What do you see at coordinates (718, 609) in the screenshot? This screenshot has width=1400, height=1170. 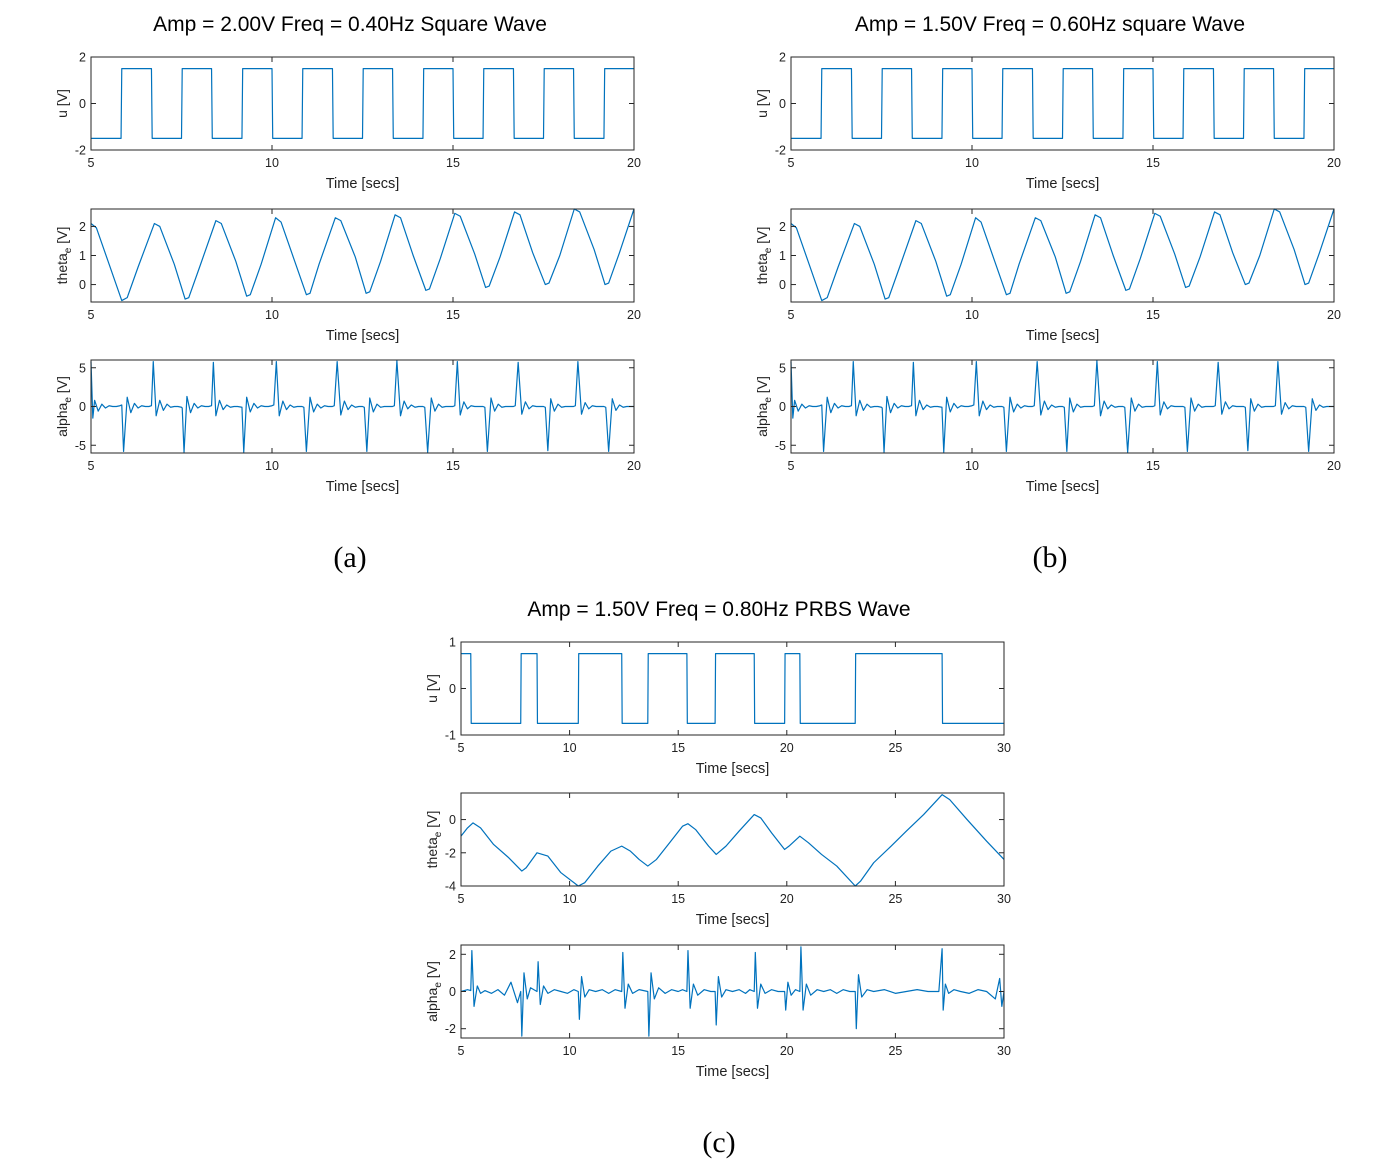 I see `panel-c-title: Amp = 1.50V Freq = 0.80Hz PRBS Wave` at bounding box center [718, 609].